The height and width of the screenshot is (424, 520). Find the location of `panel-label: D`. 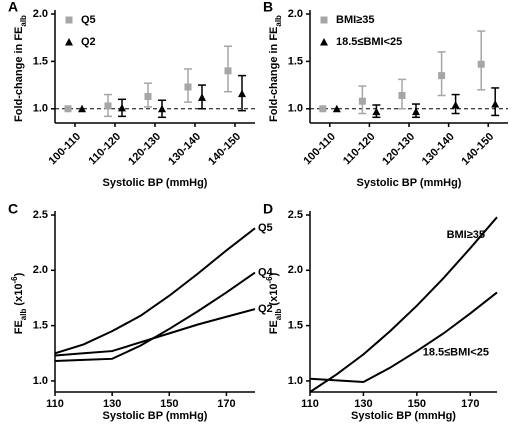

panel-label: D is located at coordinates (268, 209).